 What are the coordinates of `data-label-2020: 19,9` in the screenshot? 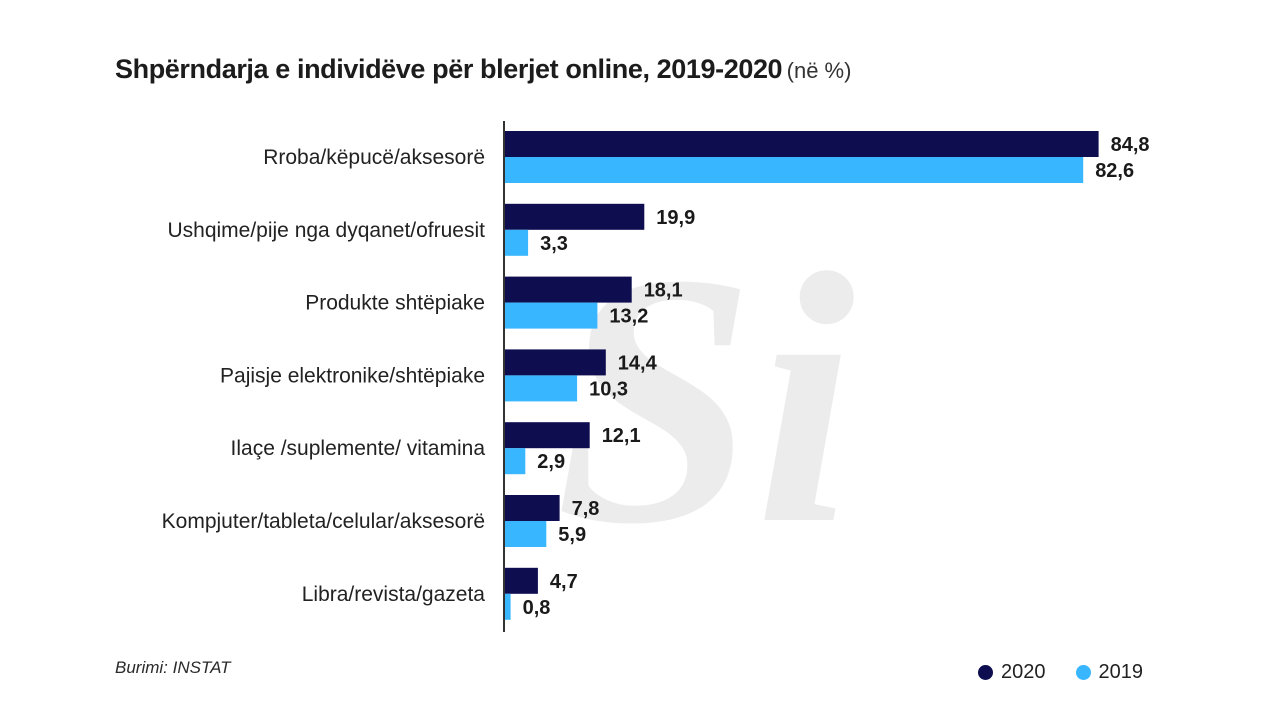 It's located at (675, 218).